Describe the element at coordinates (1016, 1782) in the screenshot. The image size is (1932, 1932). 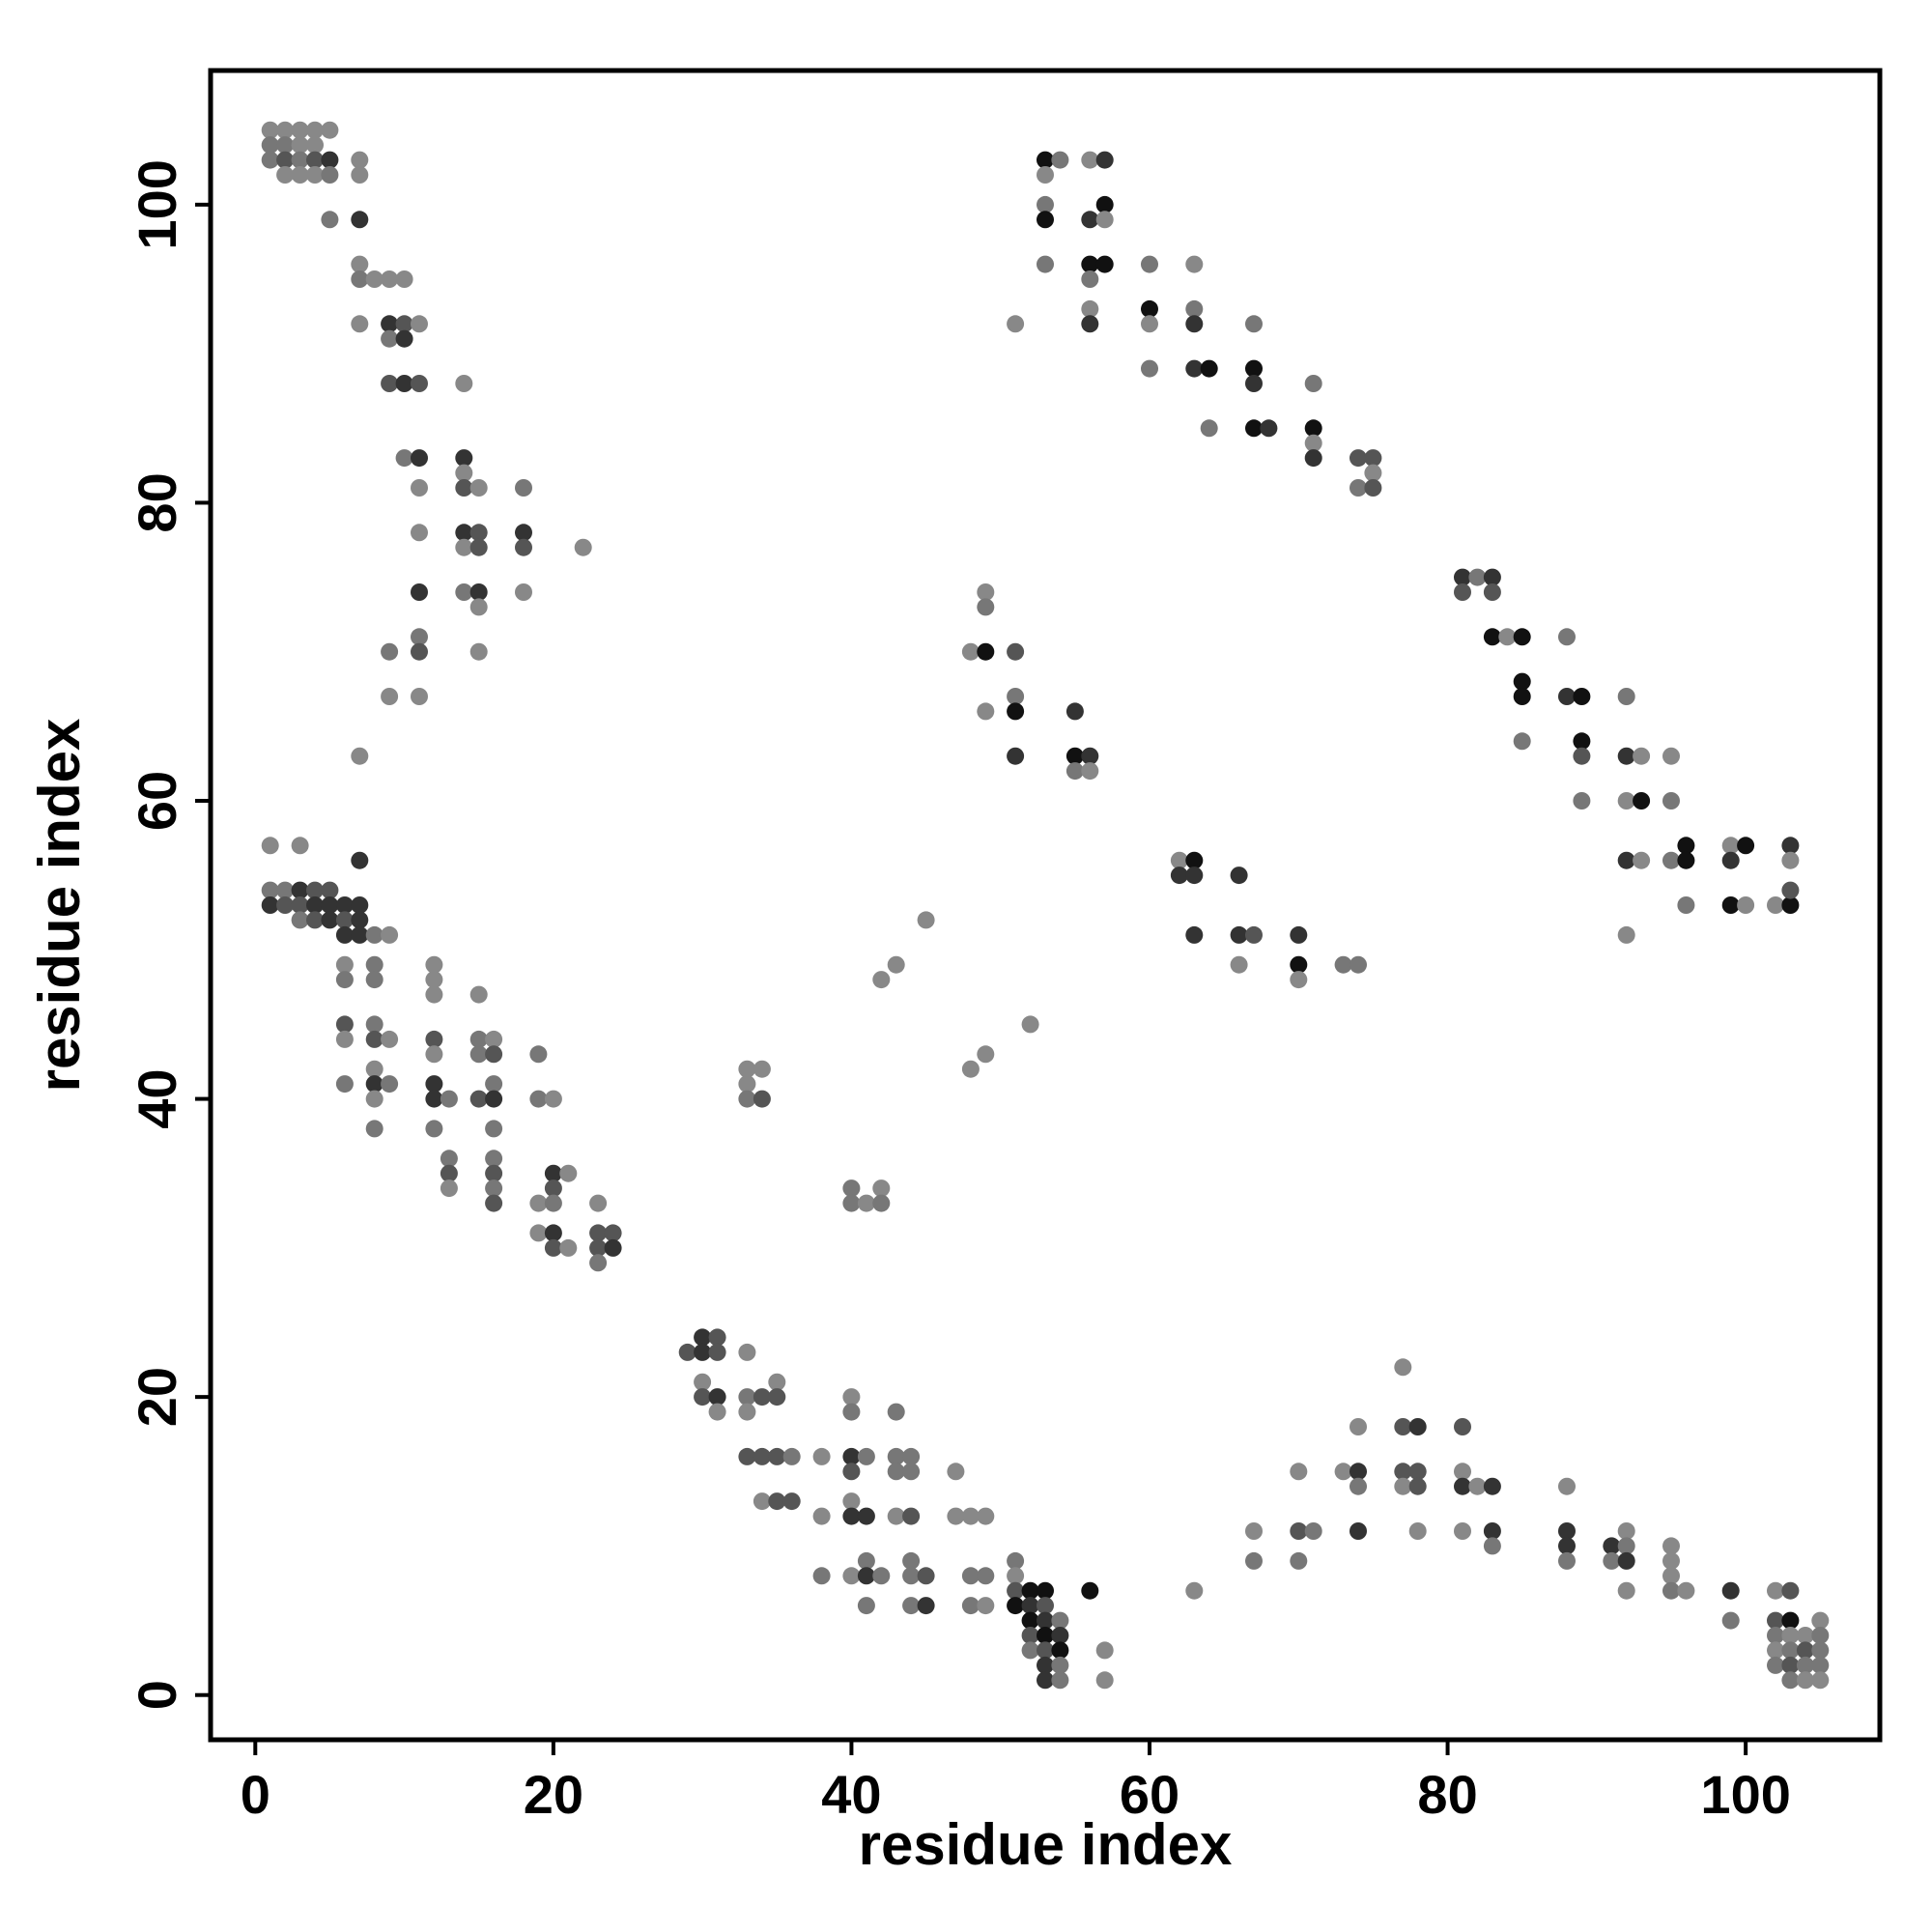
I see `x-axis: 0 20 40 60 80 100` at that location.